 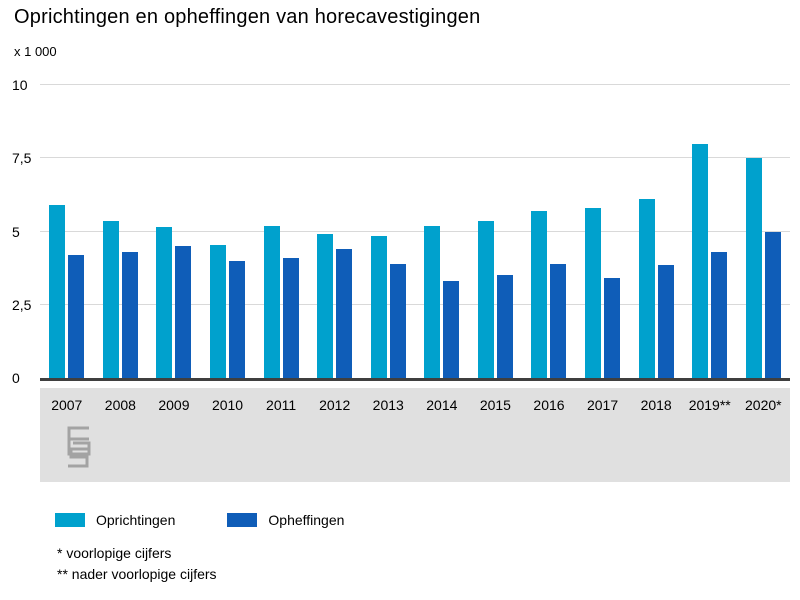 What do you see at coordinates (137, 574) in the screenshot?
I see `footnote: ** nader voorlopige cijfers` at bounding box center [137, 574].